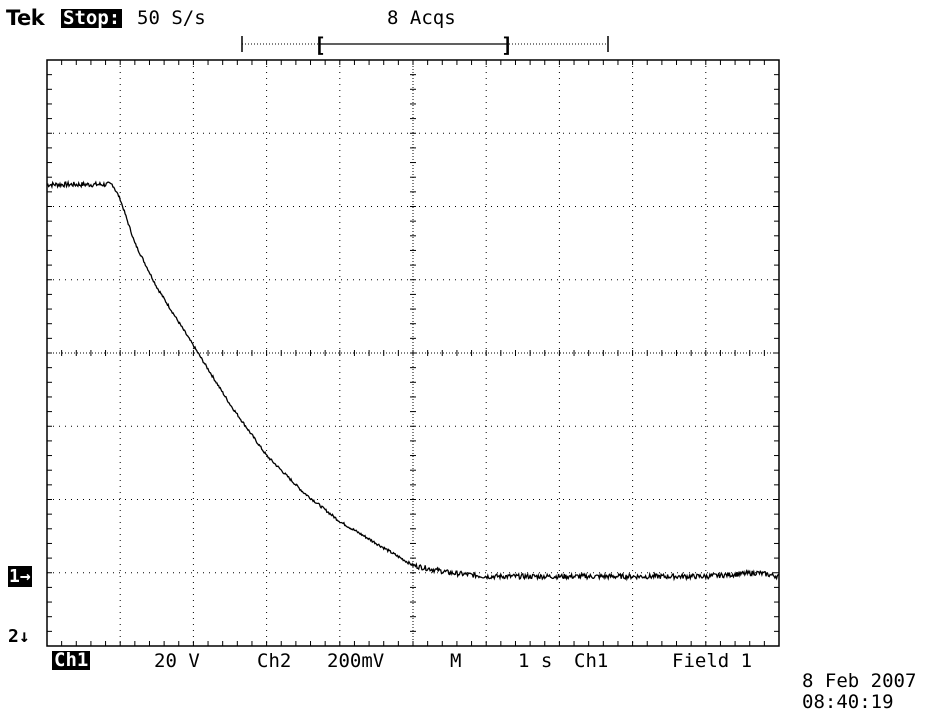 This screenshot has height=715, width=931. Describe the element at coordinates (465, 20) in the screenshot. I see `status-bar: Tek Stop: 50 S/s 8 Acqs` at that location.